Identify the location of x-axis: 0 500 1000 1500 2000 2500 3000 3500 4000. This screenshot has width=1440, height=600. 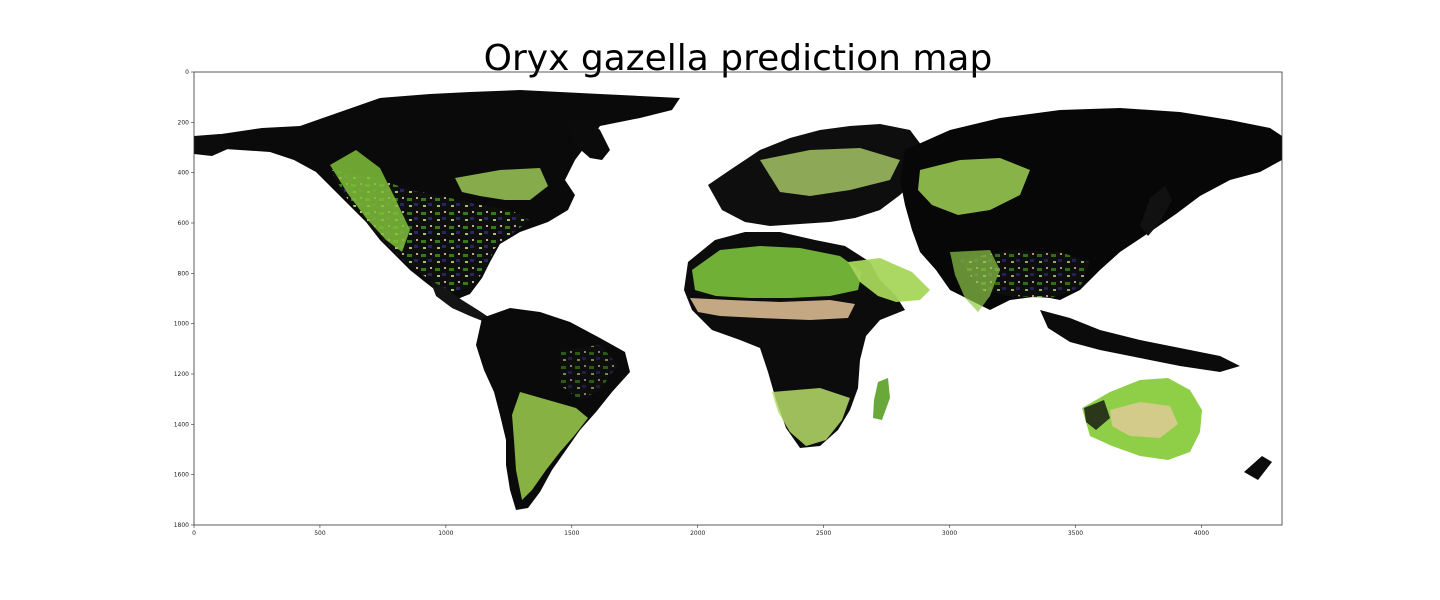
(700, 531).